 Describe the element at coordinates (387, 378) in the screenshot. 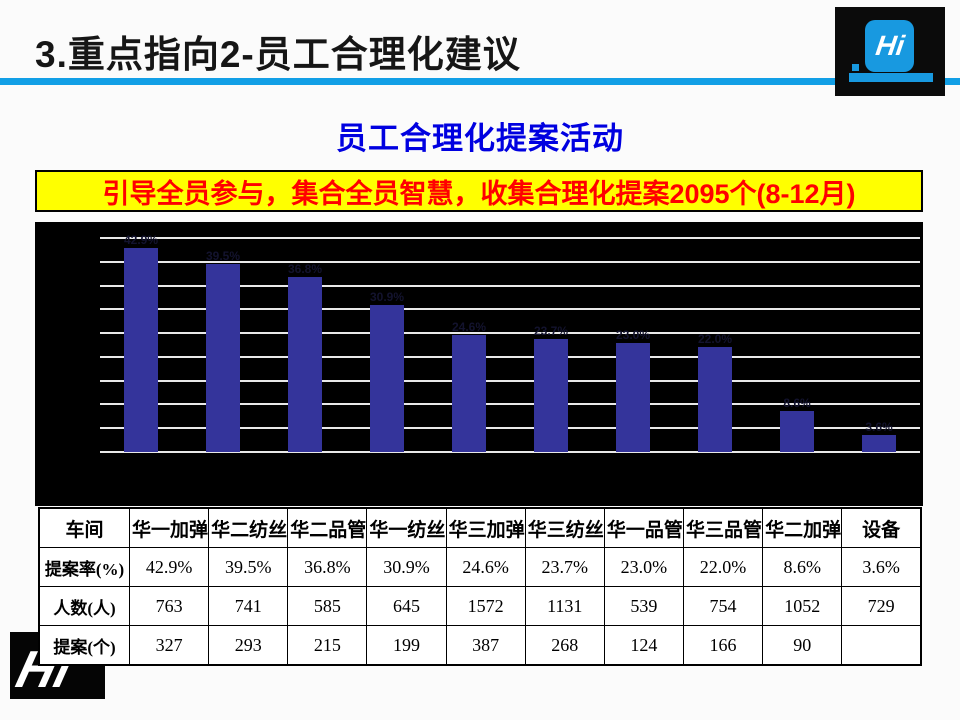

I see `bar-华一纺丝` at that location.